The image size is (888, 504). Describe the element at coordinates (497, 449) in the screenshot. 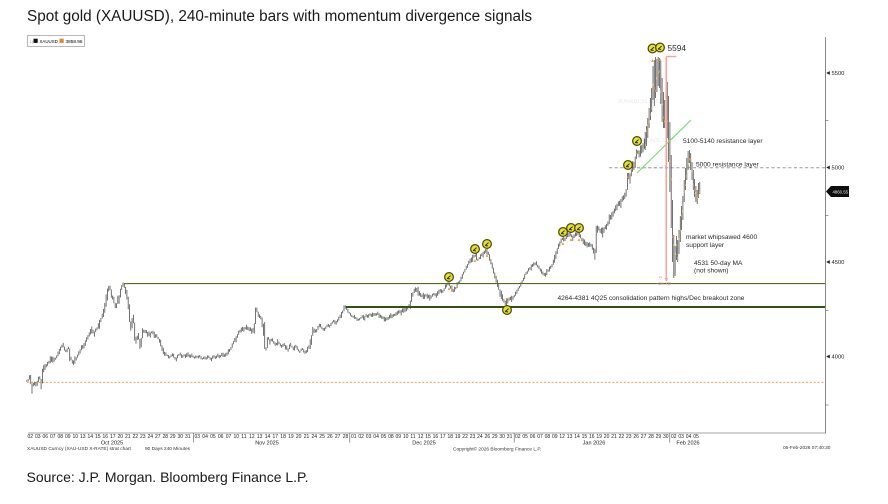

I see `svg-text:Copyright© 2026 Bloomberg Fina: Copyright© 2026 Bloomberg Finance L.P.` at that location.